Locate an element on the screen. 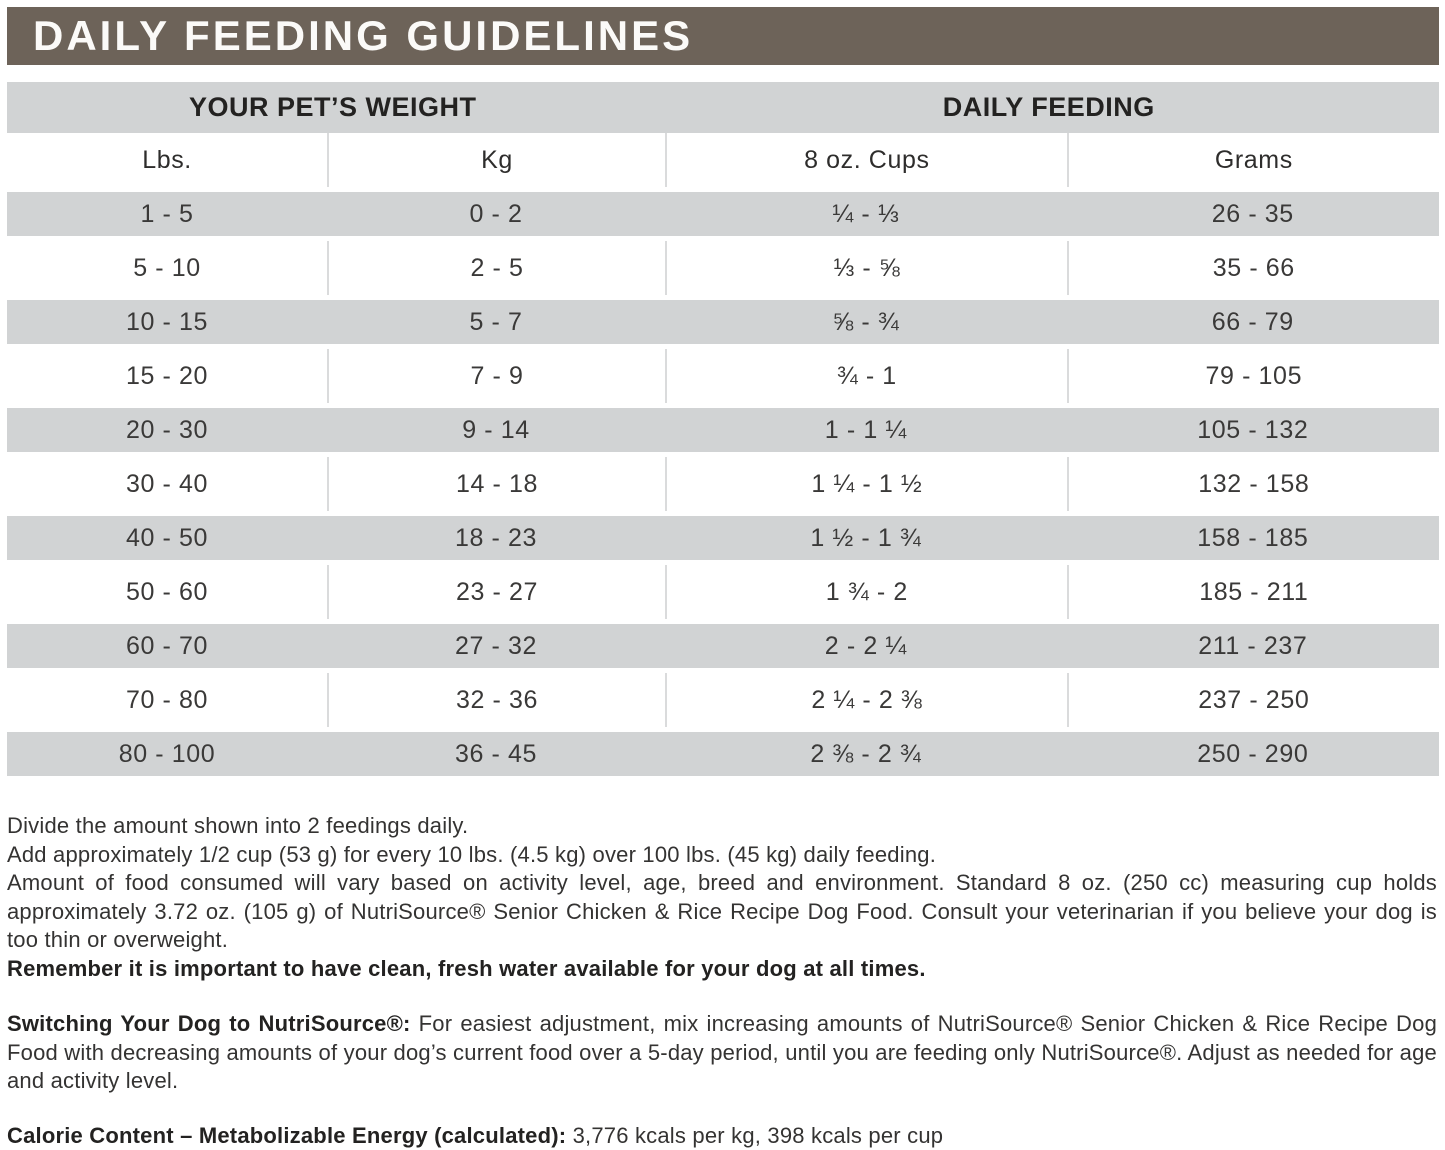 The image size is (1445, 1150). cell-kg: 0 - 2 is located at coordinates (496, 214).